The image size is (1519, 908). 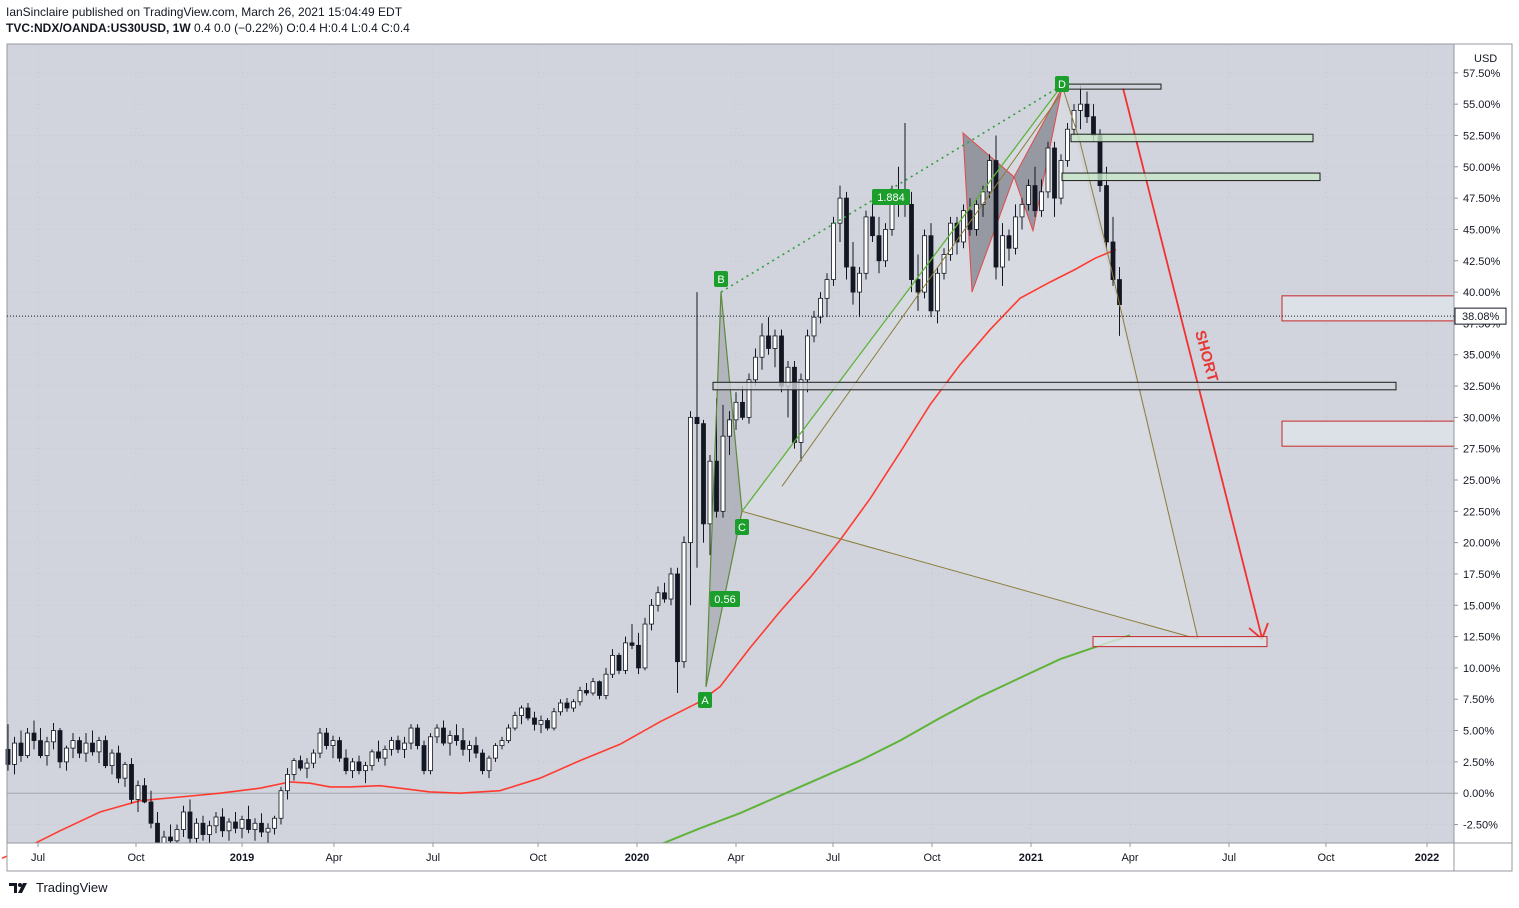 I want to click on zone-resistance, so click(x=1192, y=138).